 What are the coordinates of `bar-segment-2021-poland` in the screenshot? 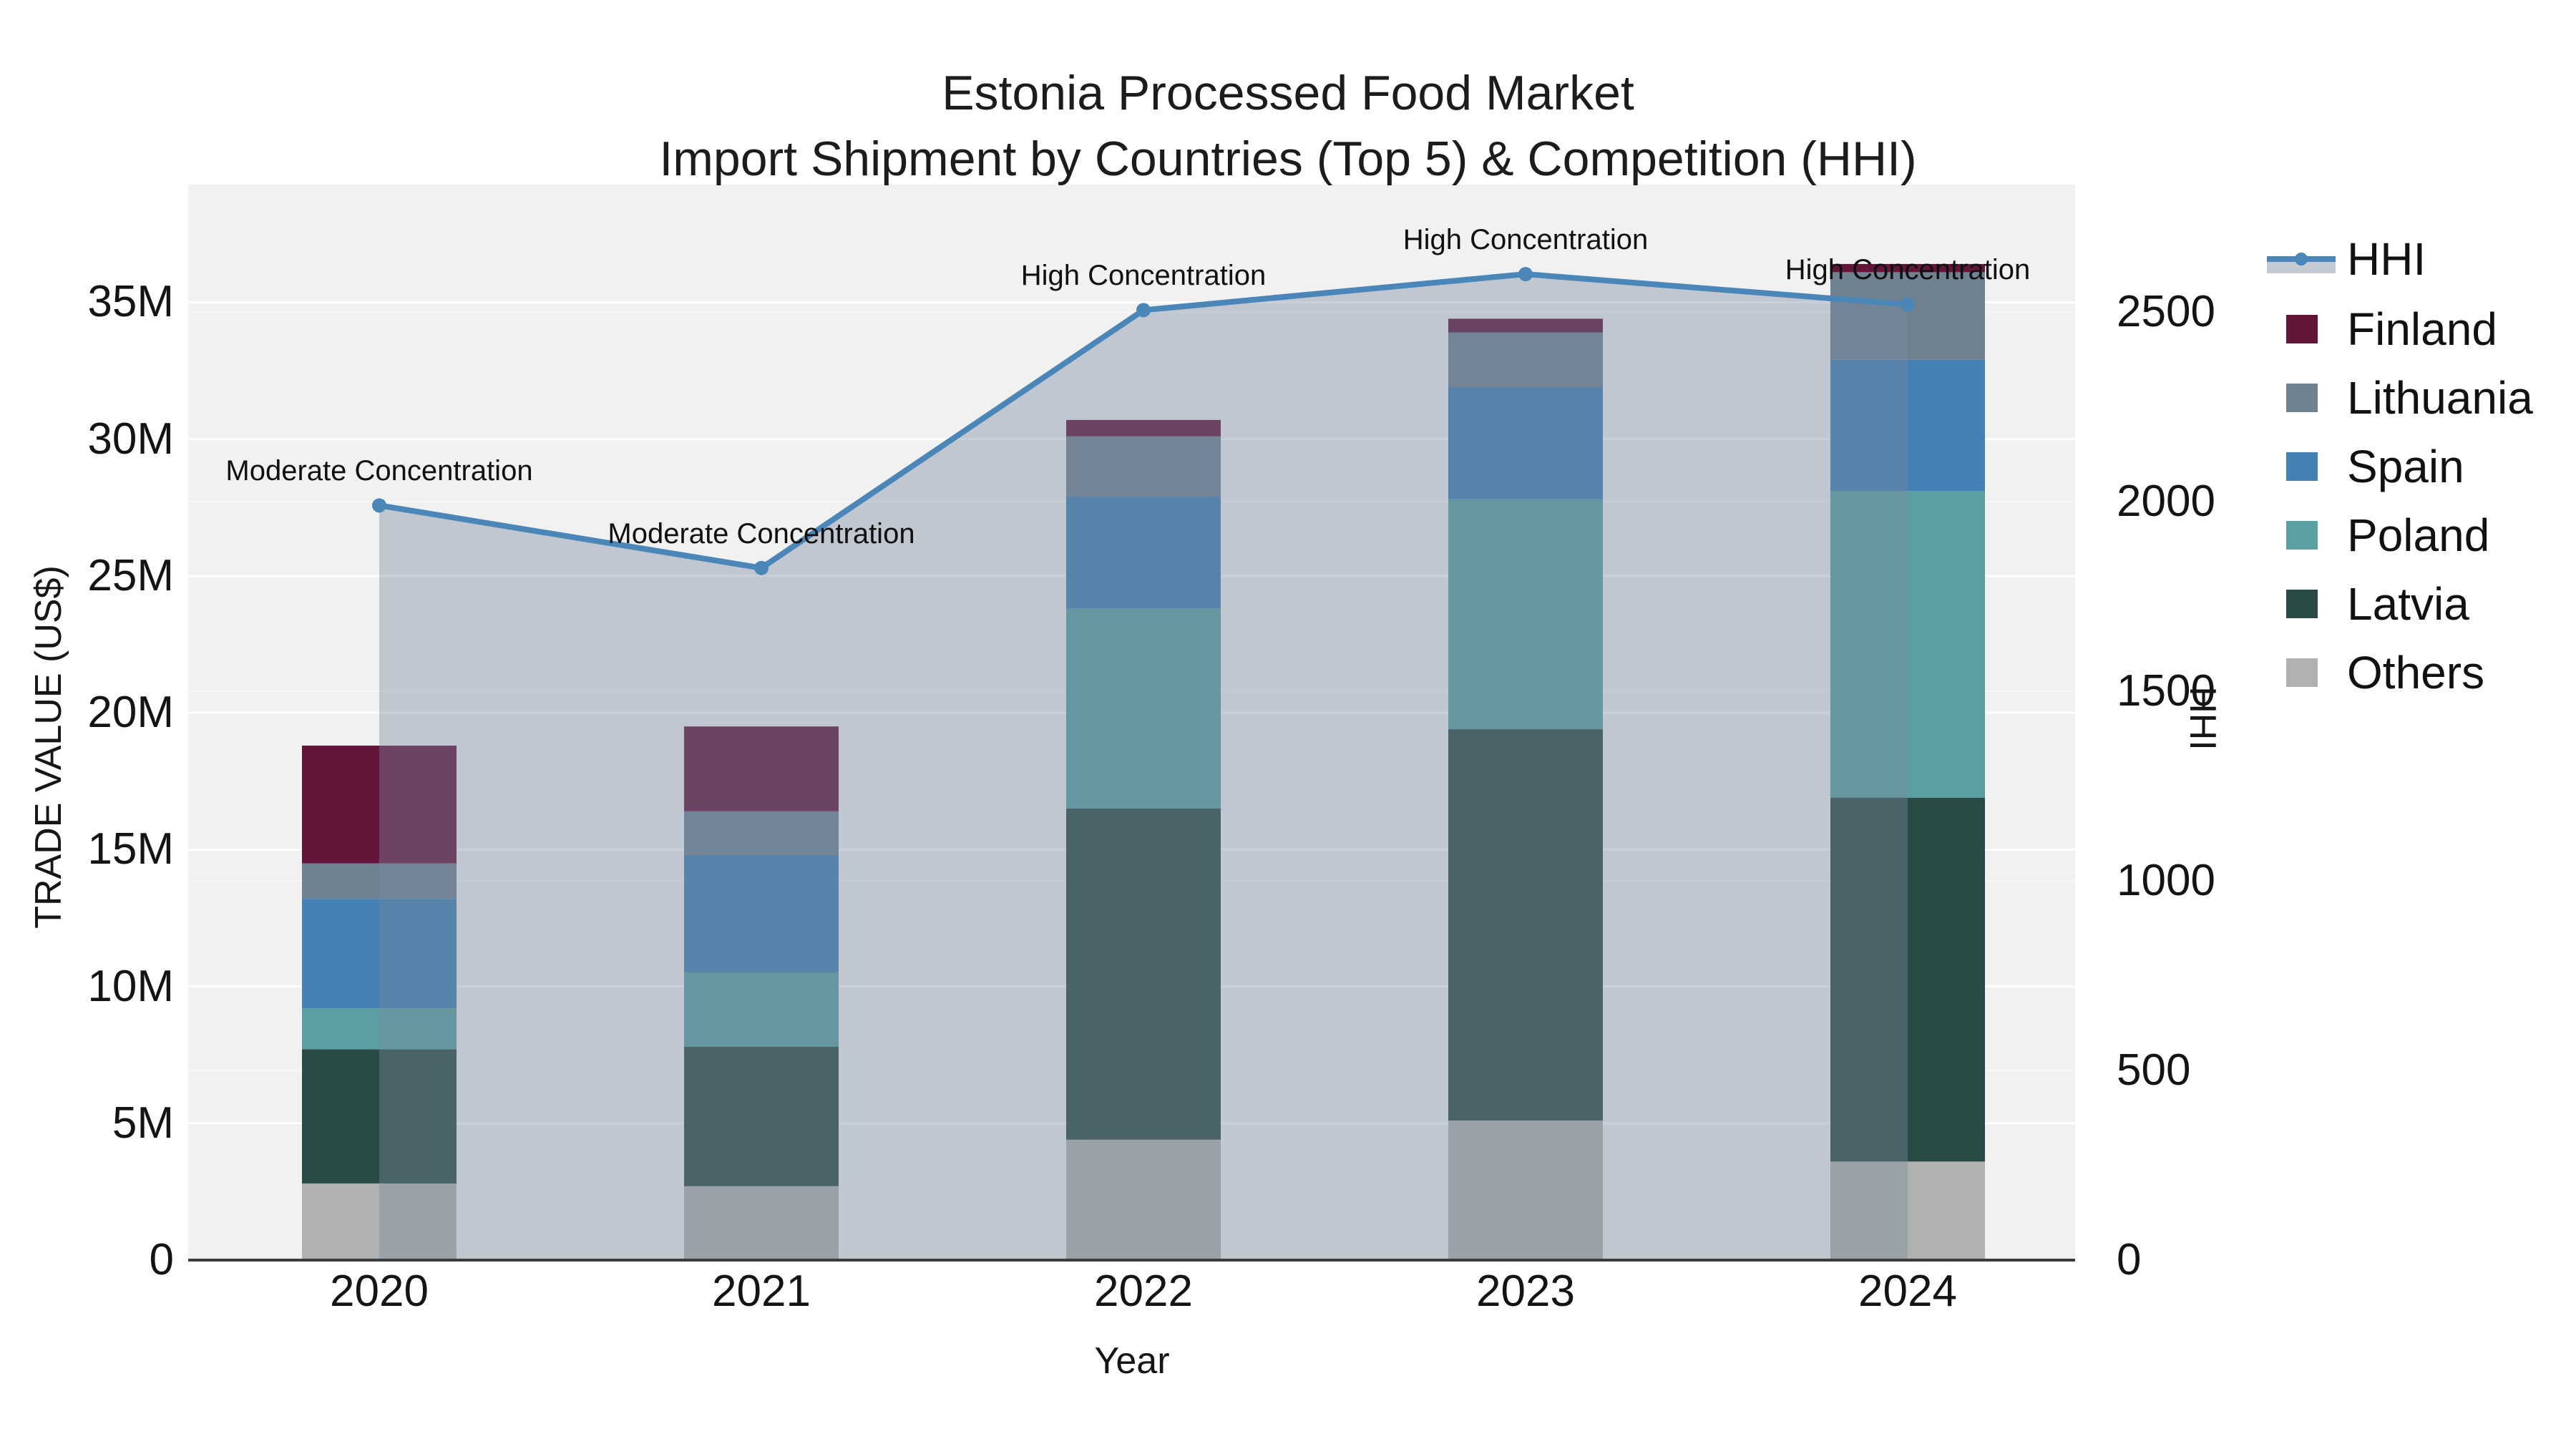 It's located at (761, 1009).